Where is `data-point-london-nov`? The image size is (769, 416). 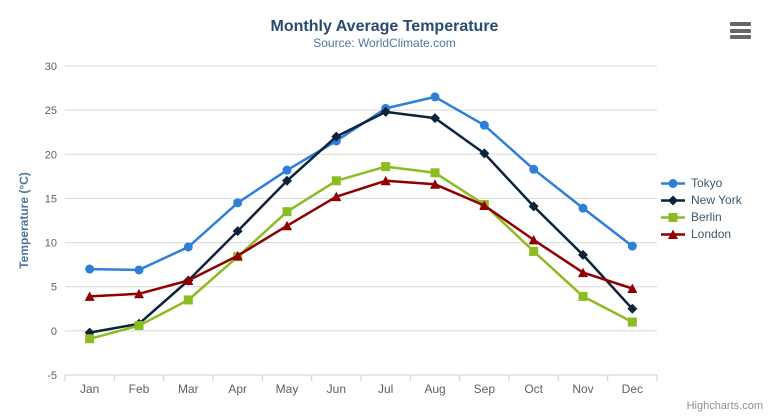
data-point-london-nov is located at coordinates (583, 272).